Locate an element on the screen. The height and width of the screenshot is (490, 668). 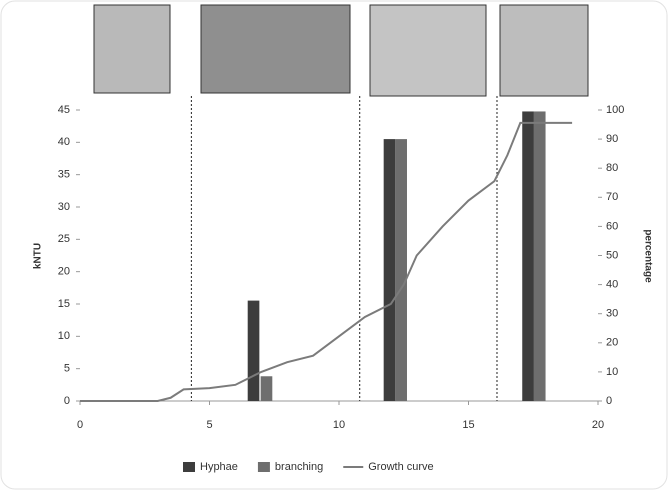
y-tick-label: 30 is located at coordinates (64, 207).